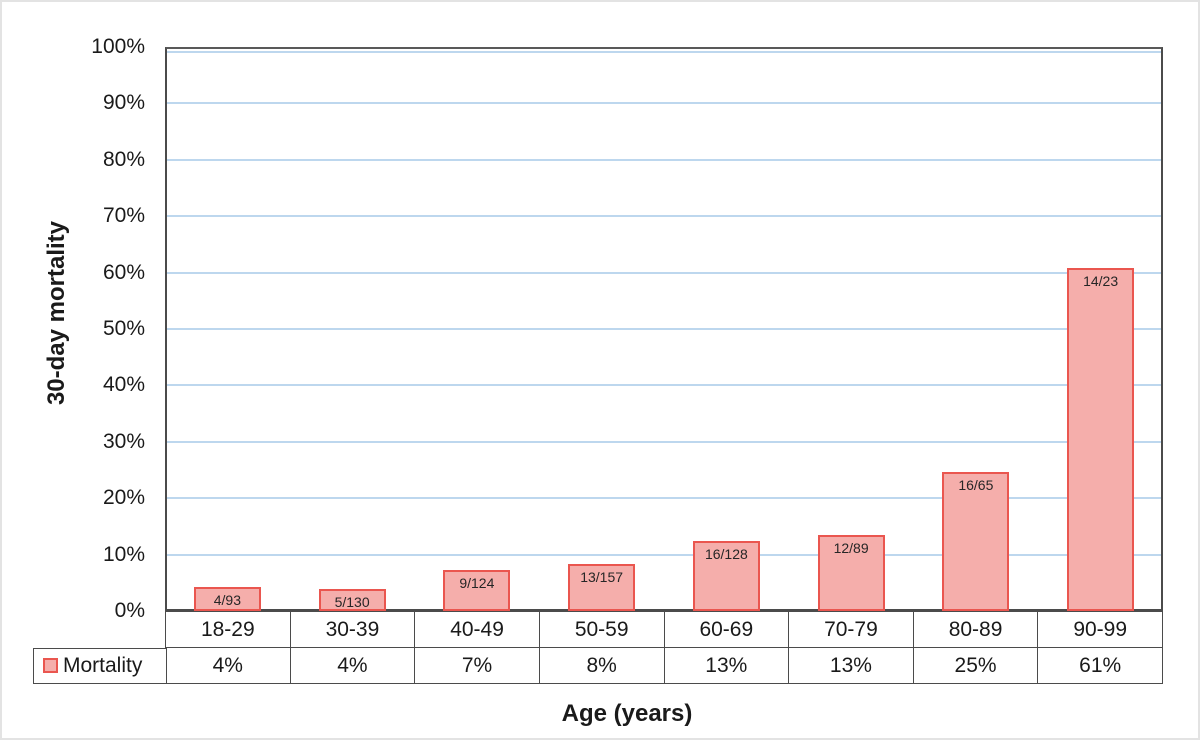 This screenshot has width=1200, height=740. Describe the element at coordinates (664, 441) in the screenshot. I see `gridline-30pct` at that location.